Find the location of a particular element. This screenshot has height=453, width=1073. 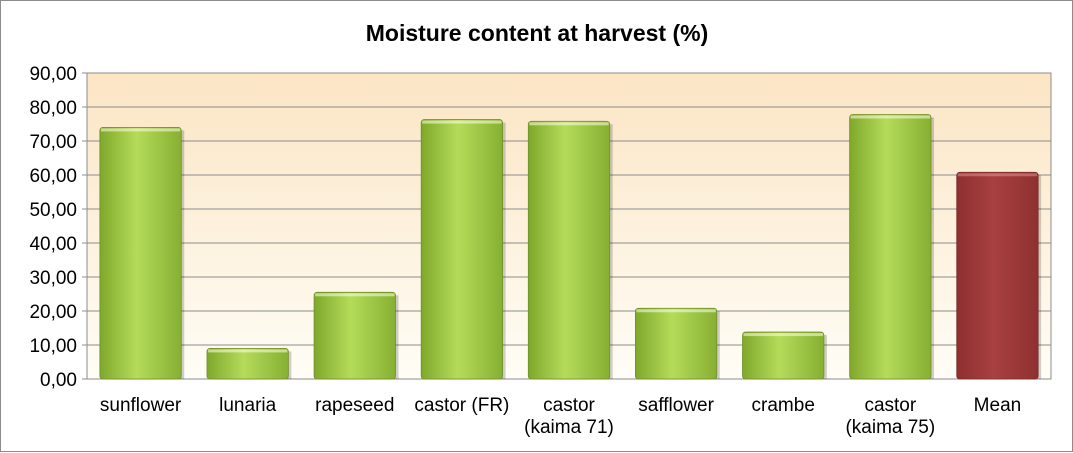

x-category-label: (kaima 71) is located at coordinates (569, 427).